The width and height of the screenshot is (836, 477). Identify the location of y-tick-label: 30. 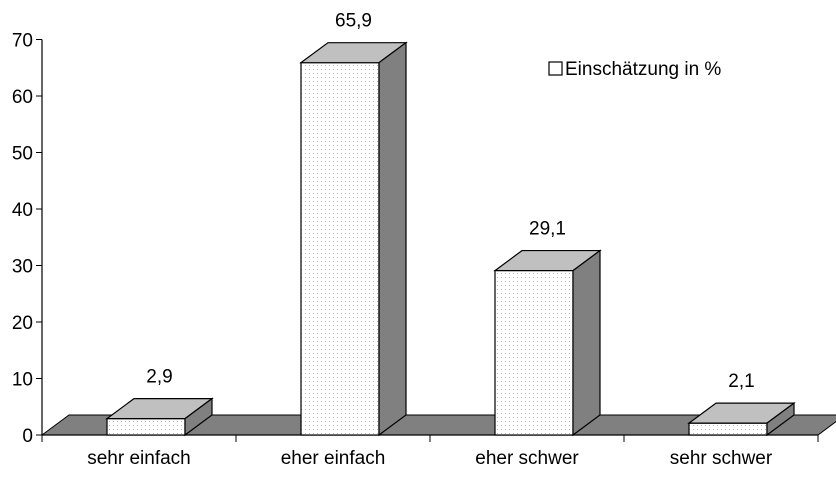
(22, 267).